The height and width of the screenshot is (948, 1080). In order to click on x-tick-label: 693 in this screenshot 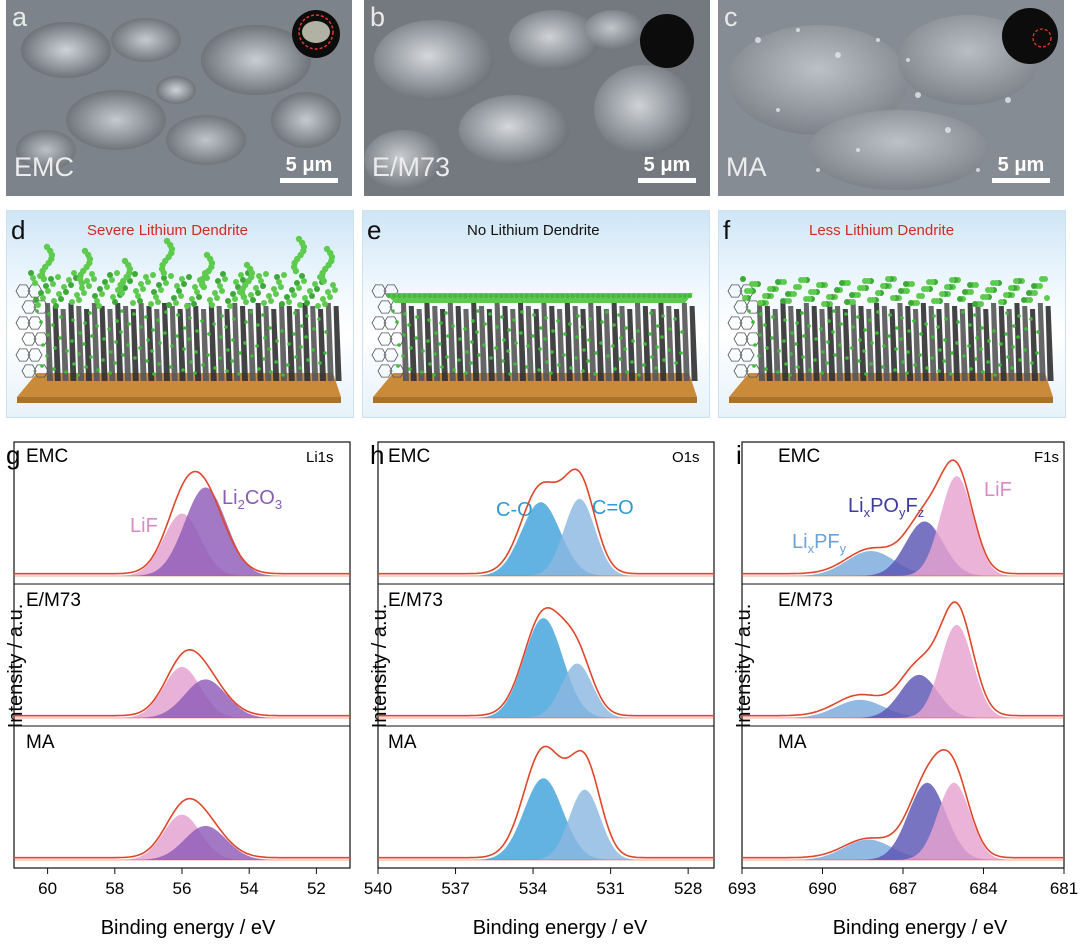, I will do `click(742, 888)`.